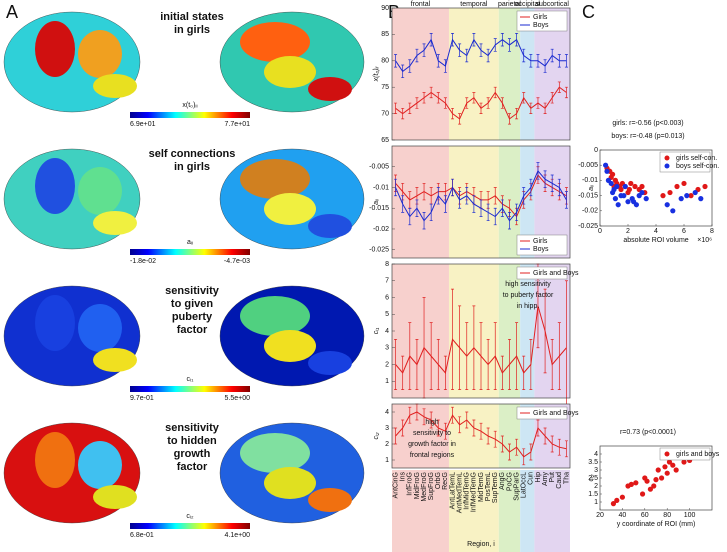 This screenshot has width=727, height=552. Describe the element at coordinates (588, 12) in the screenshot. I see `panel-letter: C` at that location.